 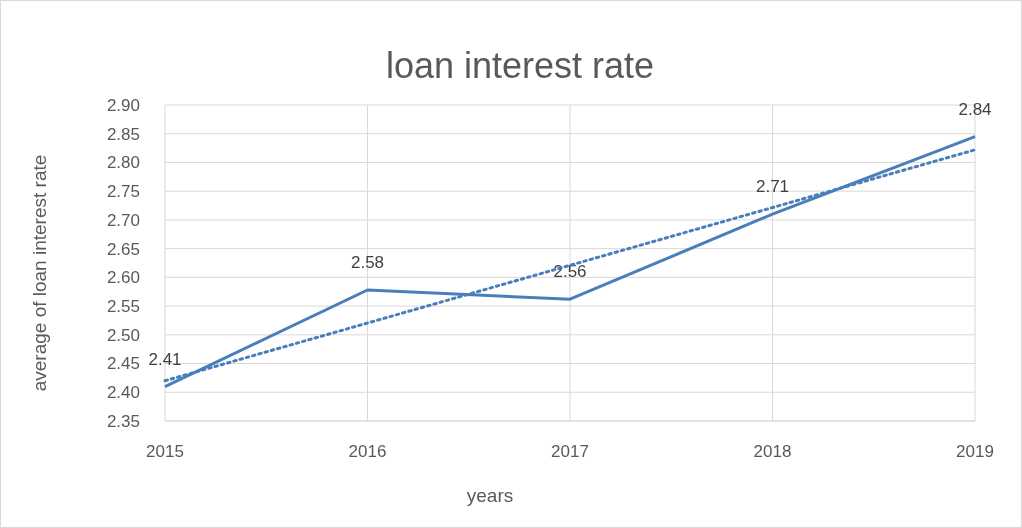 I want to click on x-tick-label: 2015, so click(x=165, y=451).